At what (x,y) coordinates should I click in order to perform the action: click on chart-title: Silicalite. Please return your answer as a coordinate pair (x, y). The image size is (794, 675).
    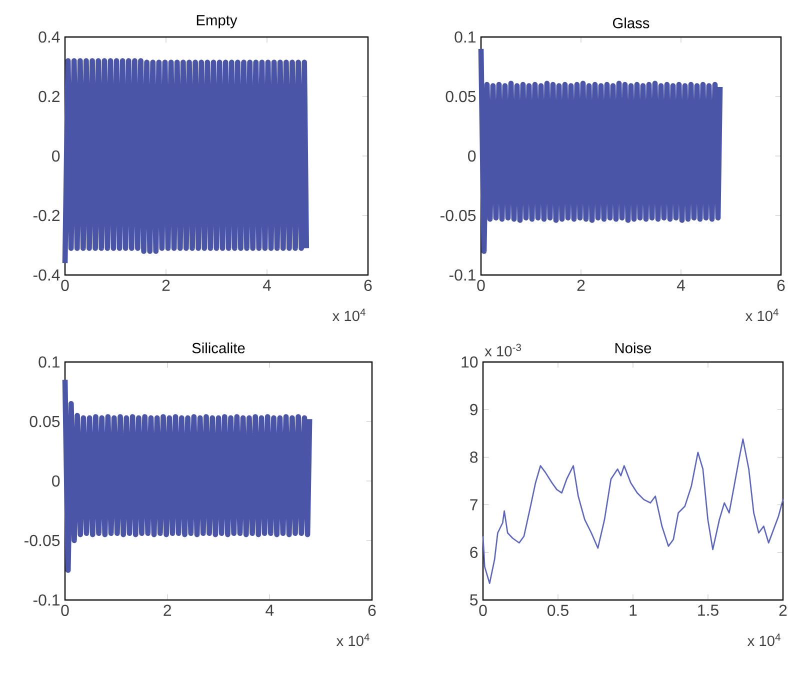
    Looking at the image, I should click on (218, 348).